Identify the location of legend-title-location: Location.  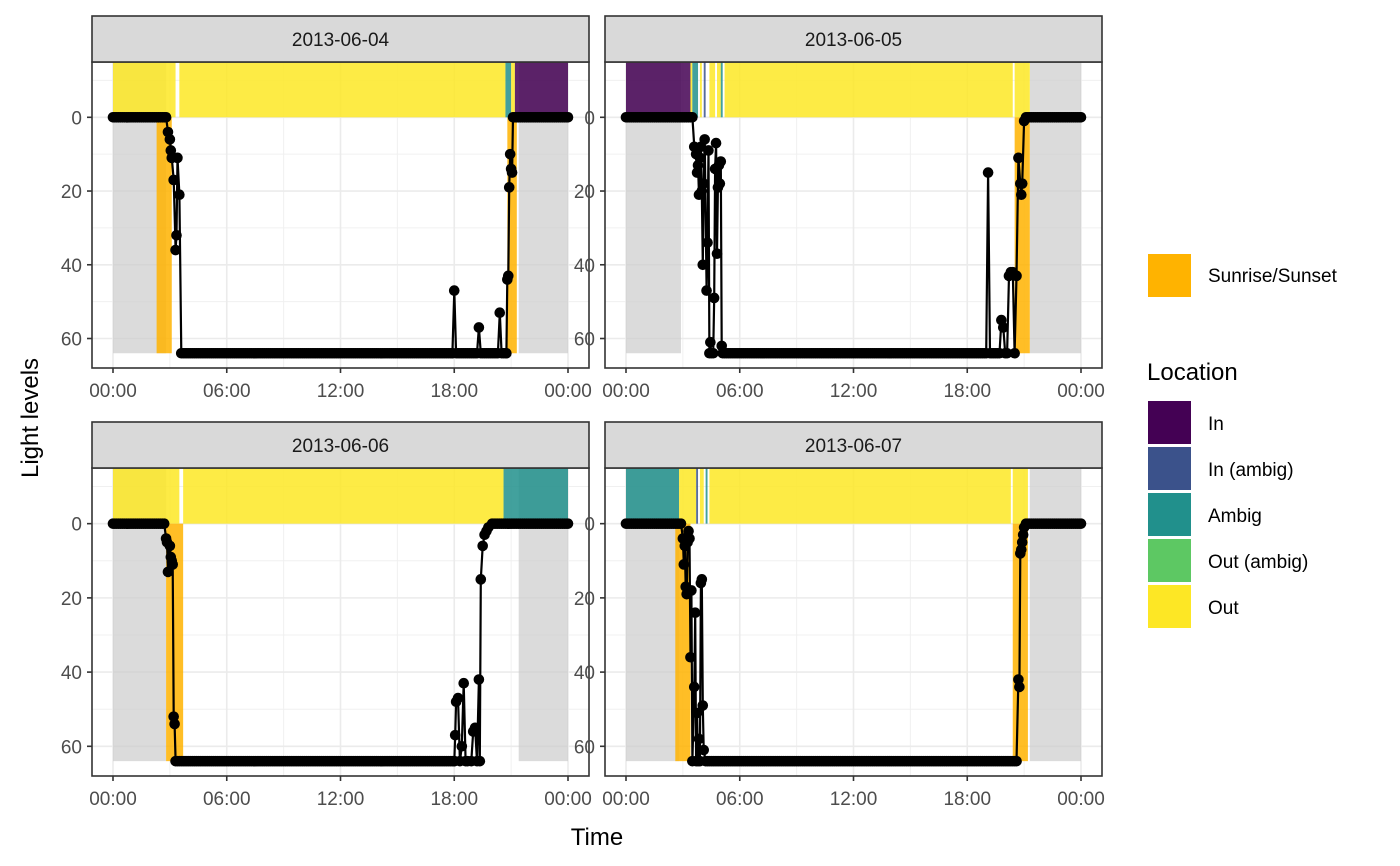
(1192, 372).